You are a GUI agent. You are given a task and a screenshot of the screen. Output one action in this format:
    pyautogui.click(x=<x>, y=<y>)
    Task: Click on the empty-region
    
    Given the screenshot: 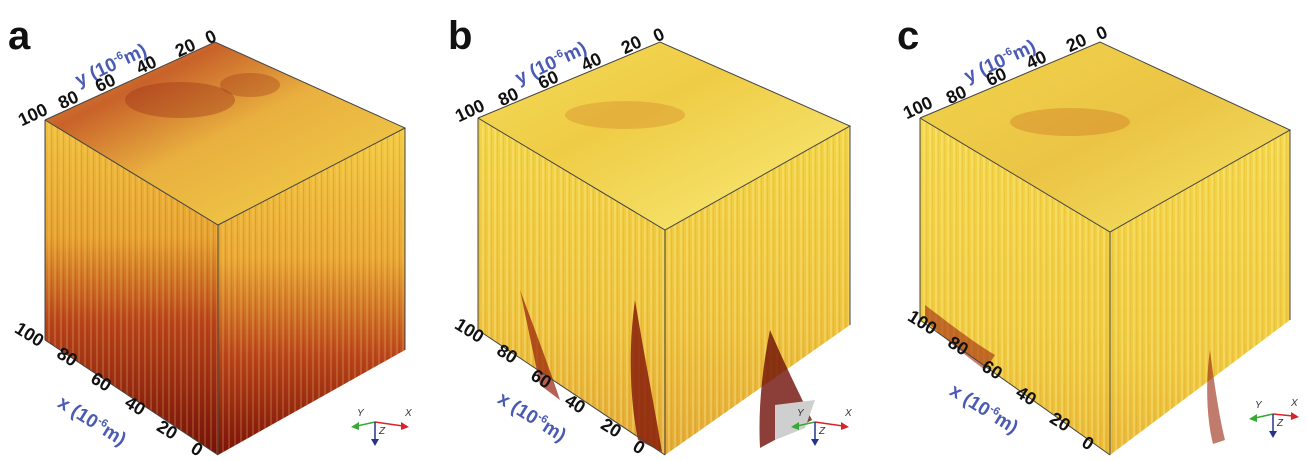 What is the action you would take?
    pyautogui.click(x=795, y=420)
    